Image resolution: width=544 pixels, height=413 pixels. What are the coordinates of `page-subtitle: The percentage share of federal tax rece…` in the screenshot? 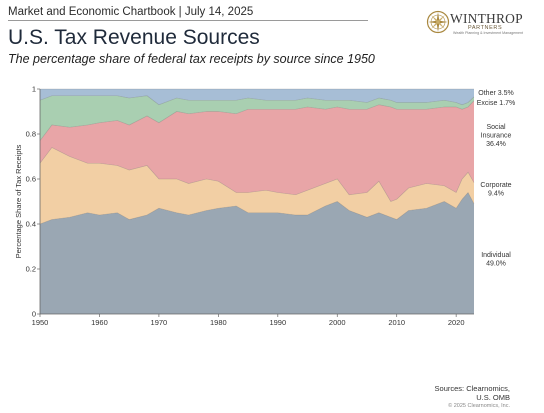 It's located at (191, 59).